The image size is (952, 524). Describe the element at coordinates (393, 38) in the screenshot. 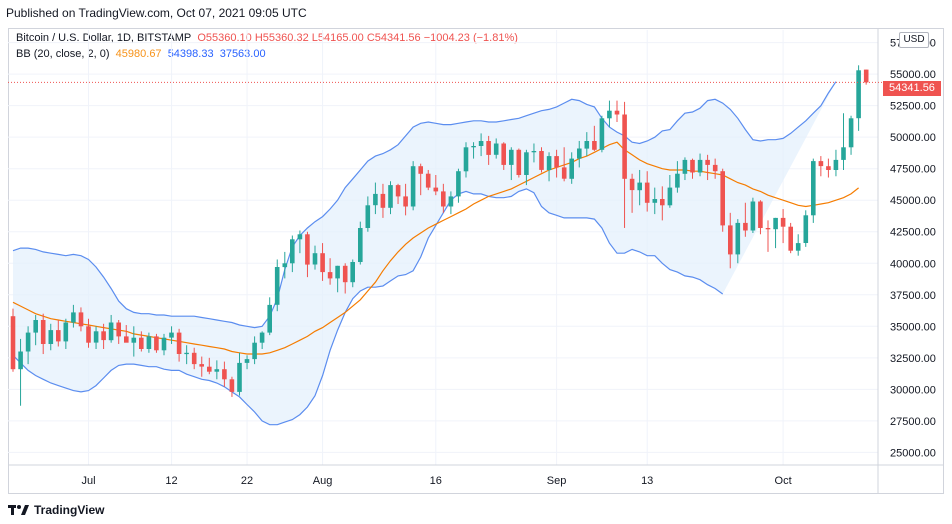

I see `legend-close: C54341.56` at that location.